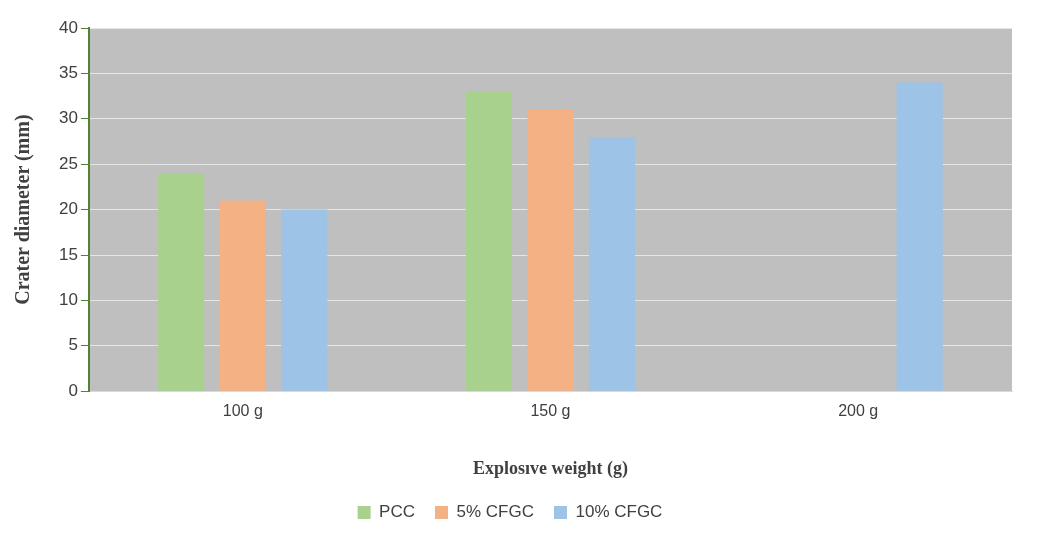  What do you see at coordinates (397, 512) in the screenshot?
I see `legend-label: PCC` at bounding box center [397, 512].